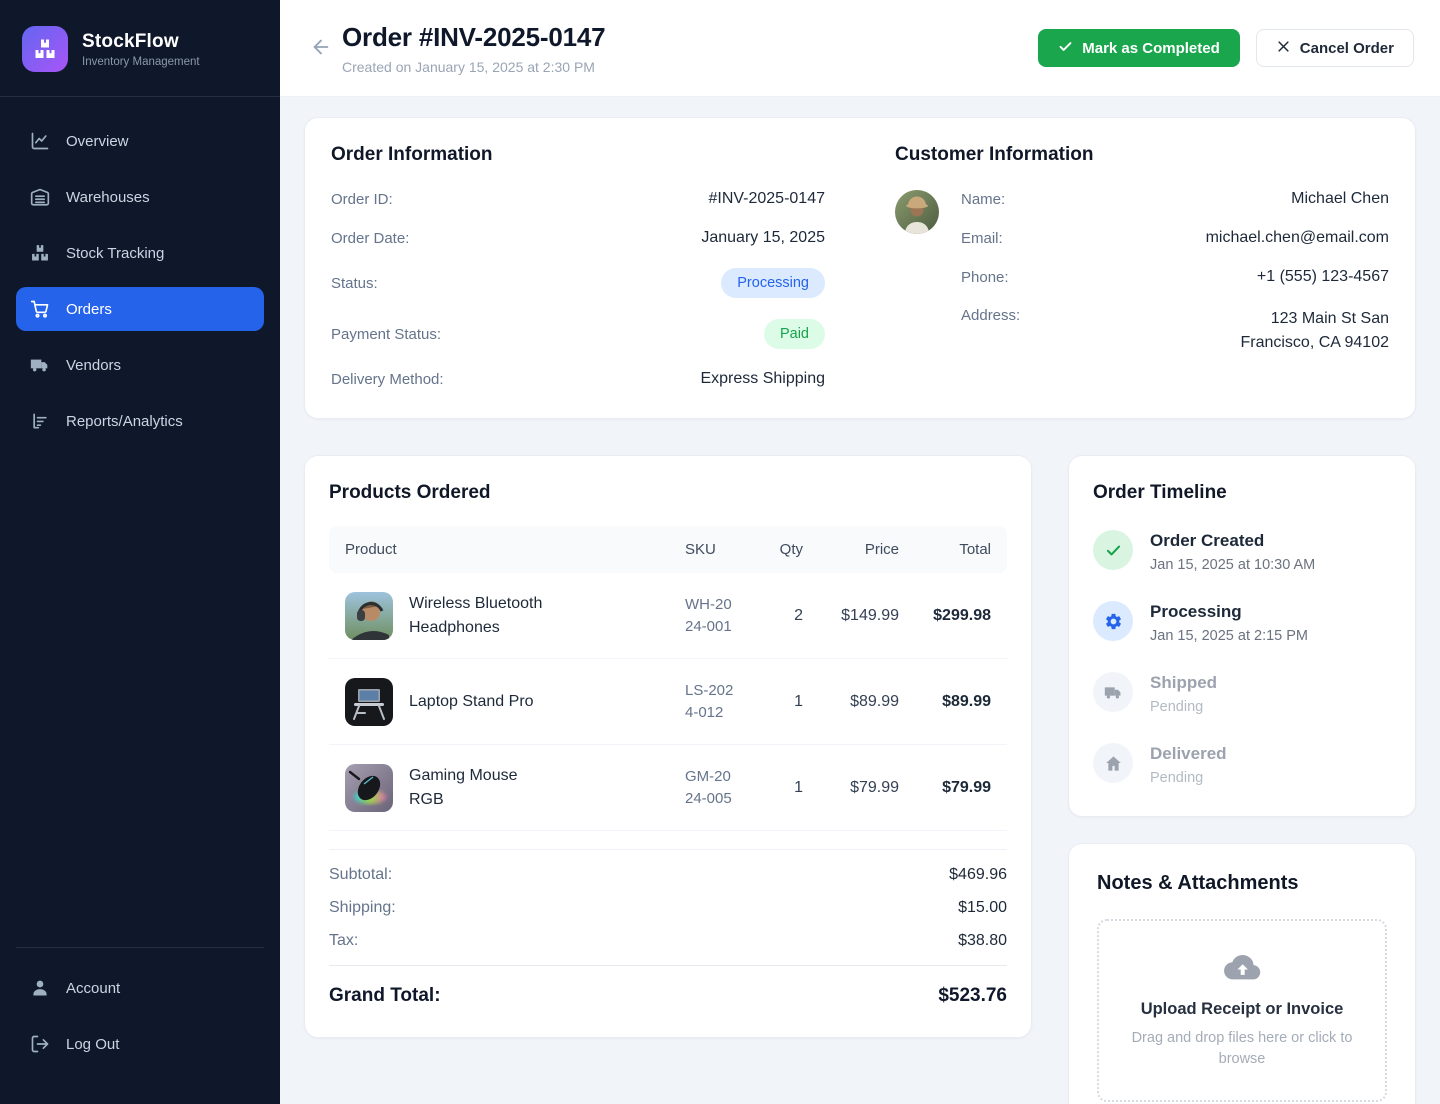 The height and width of the screenshot is (1104, 1440). I want to click on warehouse-icon, so click(40, 197).